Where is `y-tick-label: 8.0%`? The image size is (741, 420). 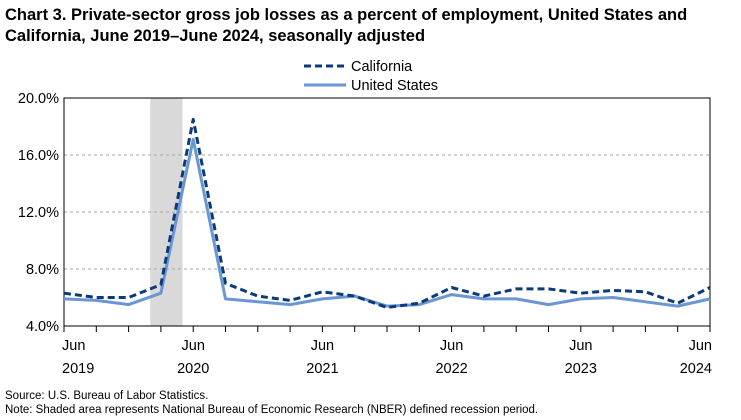
y-tick-label: 8.0% is located at coordinates (42, 270).